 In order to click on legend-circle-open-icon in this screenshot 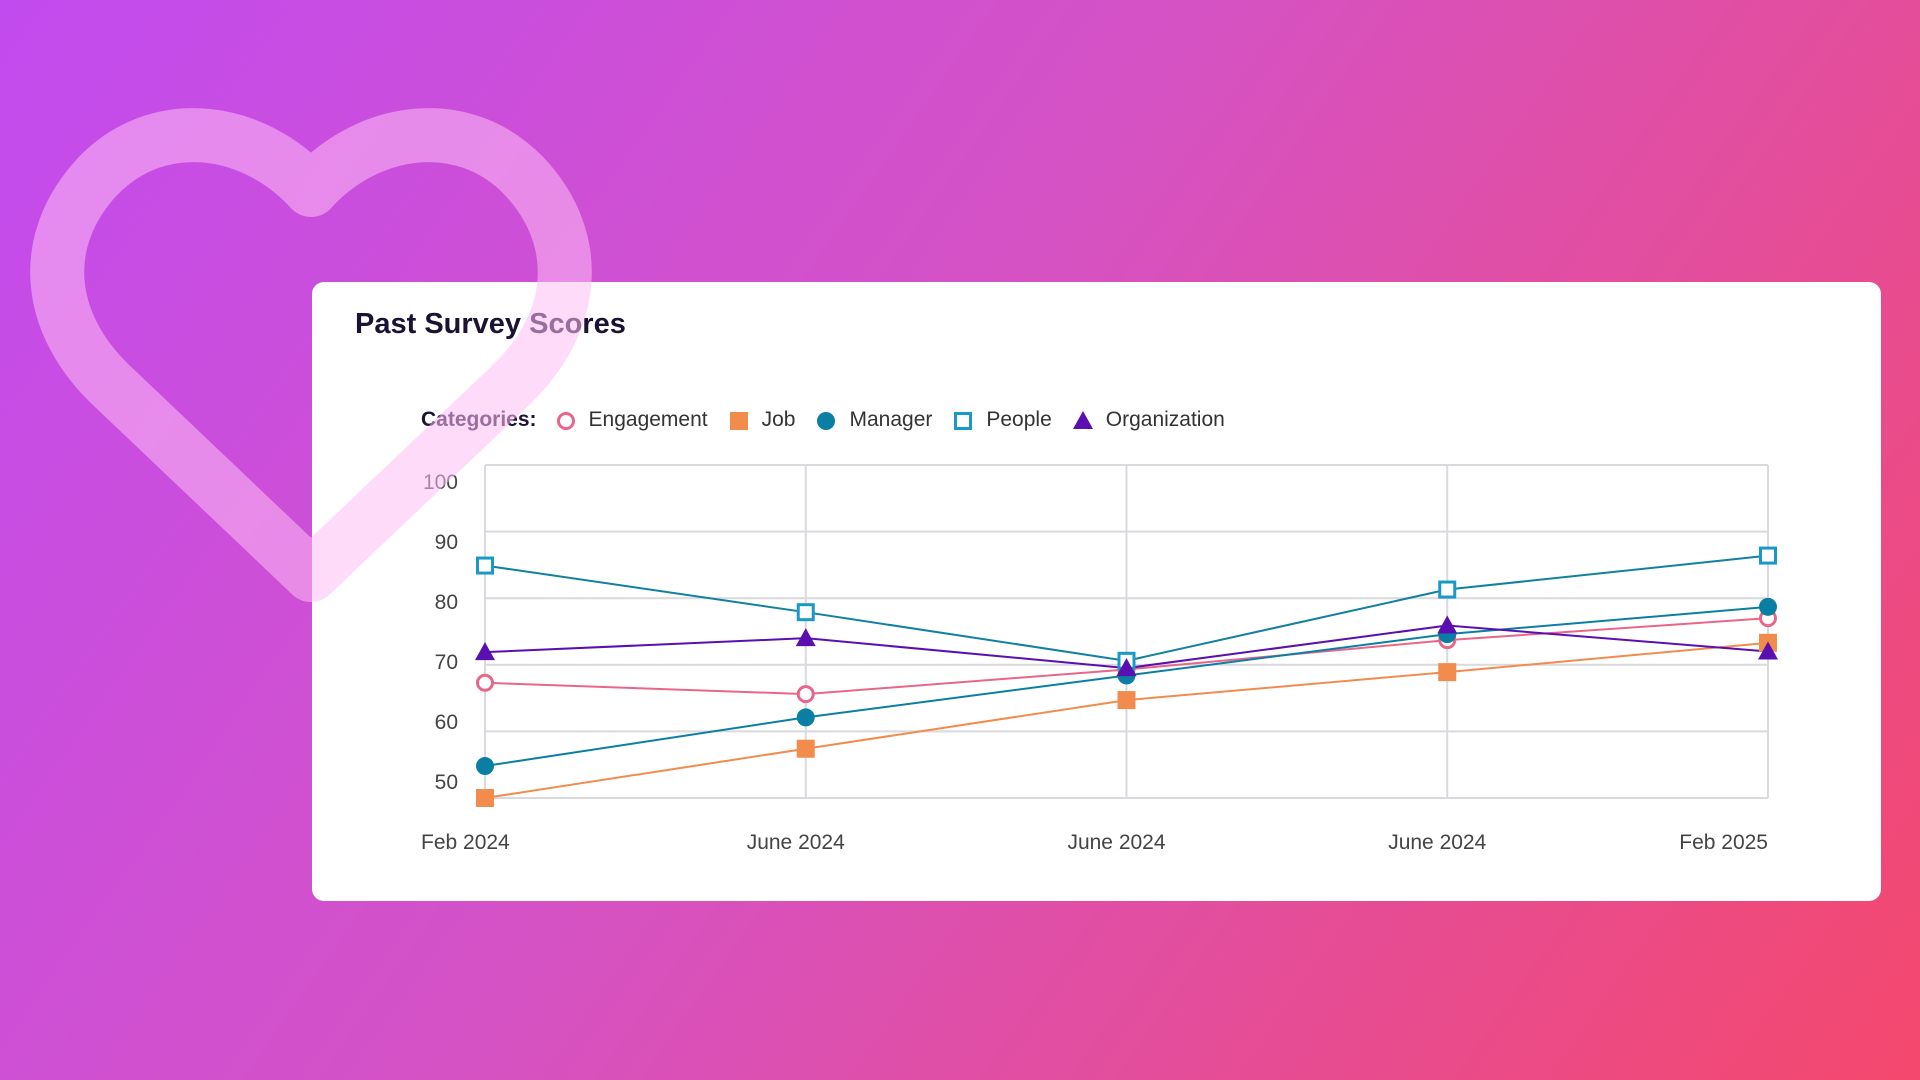, I will do `click(565, 421)`.